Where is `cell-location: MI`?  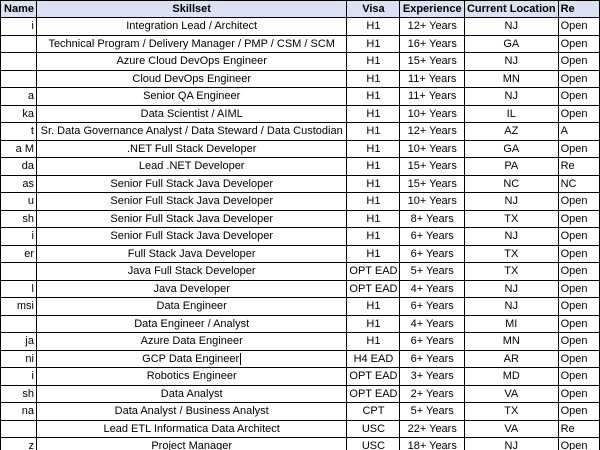
cell-location: MI is located at coordinates (511, 323).